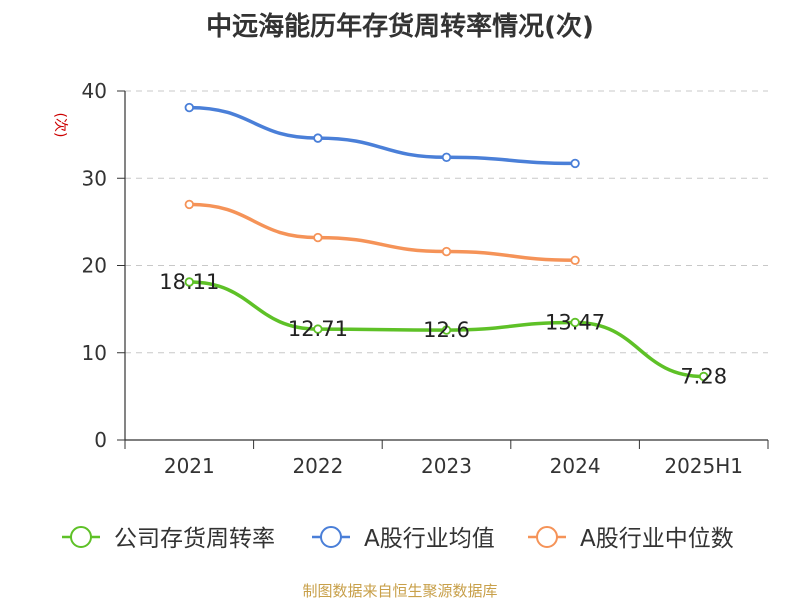 Image resolution: width=800 pixels, height=601 pixels. I want to click on data-label: 12.71, so click(318, 329).